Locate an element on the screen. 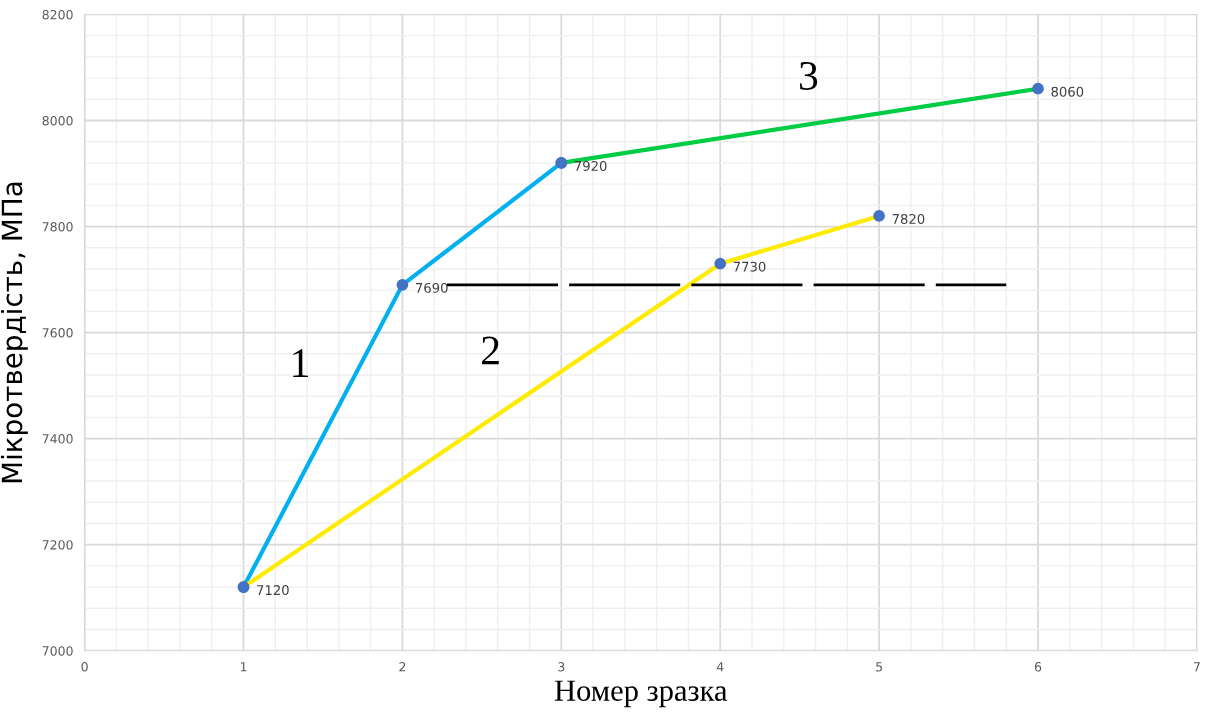  data-label: 7730 is located at coordinates (749, 266).